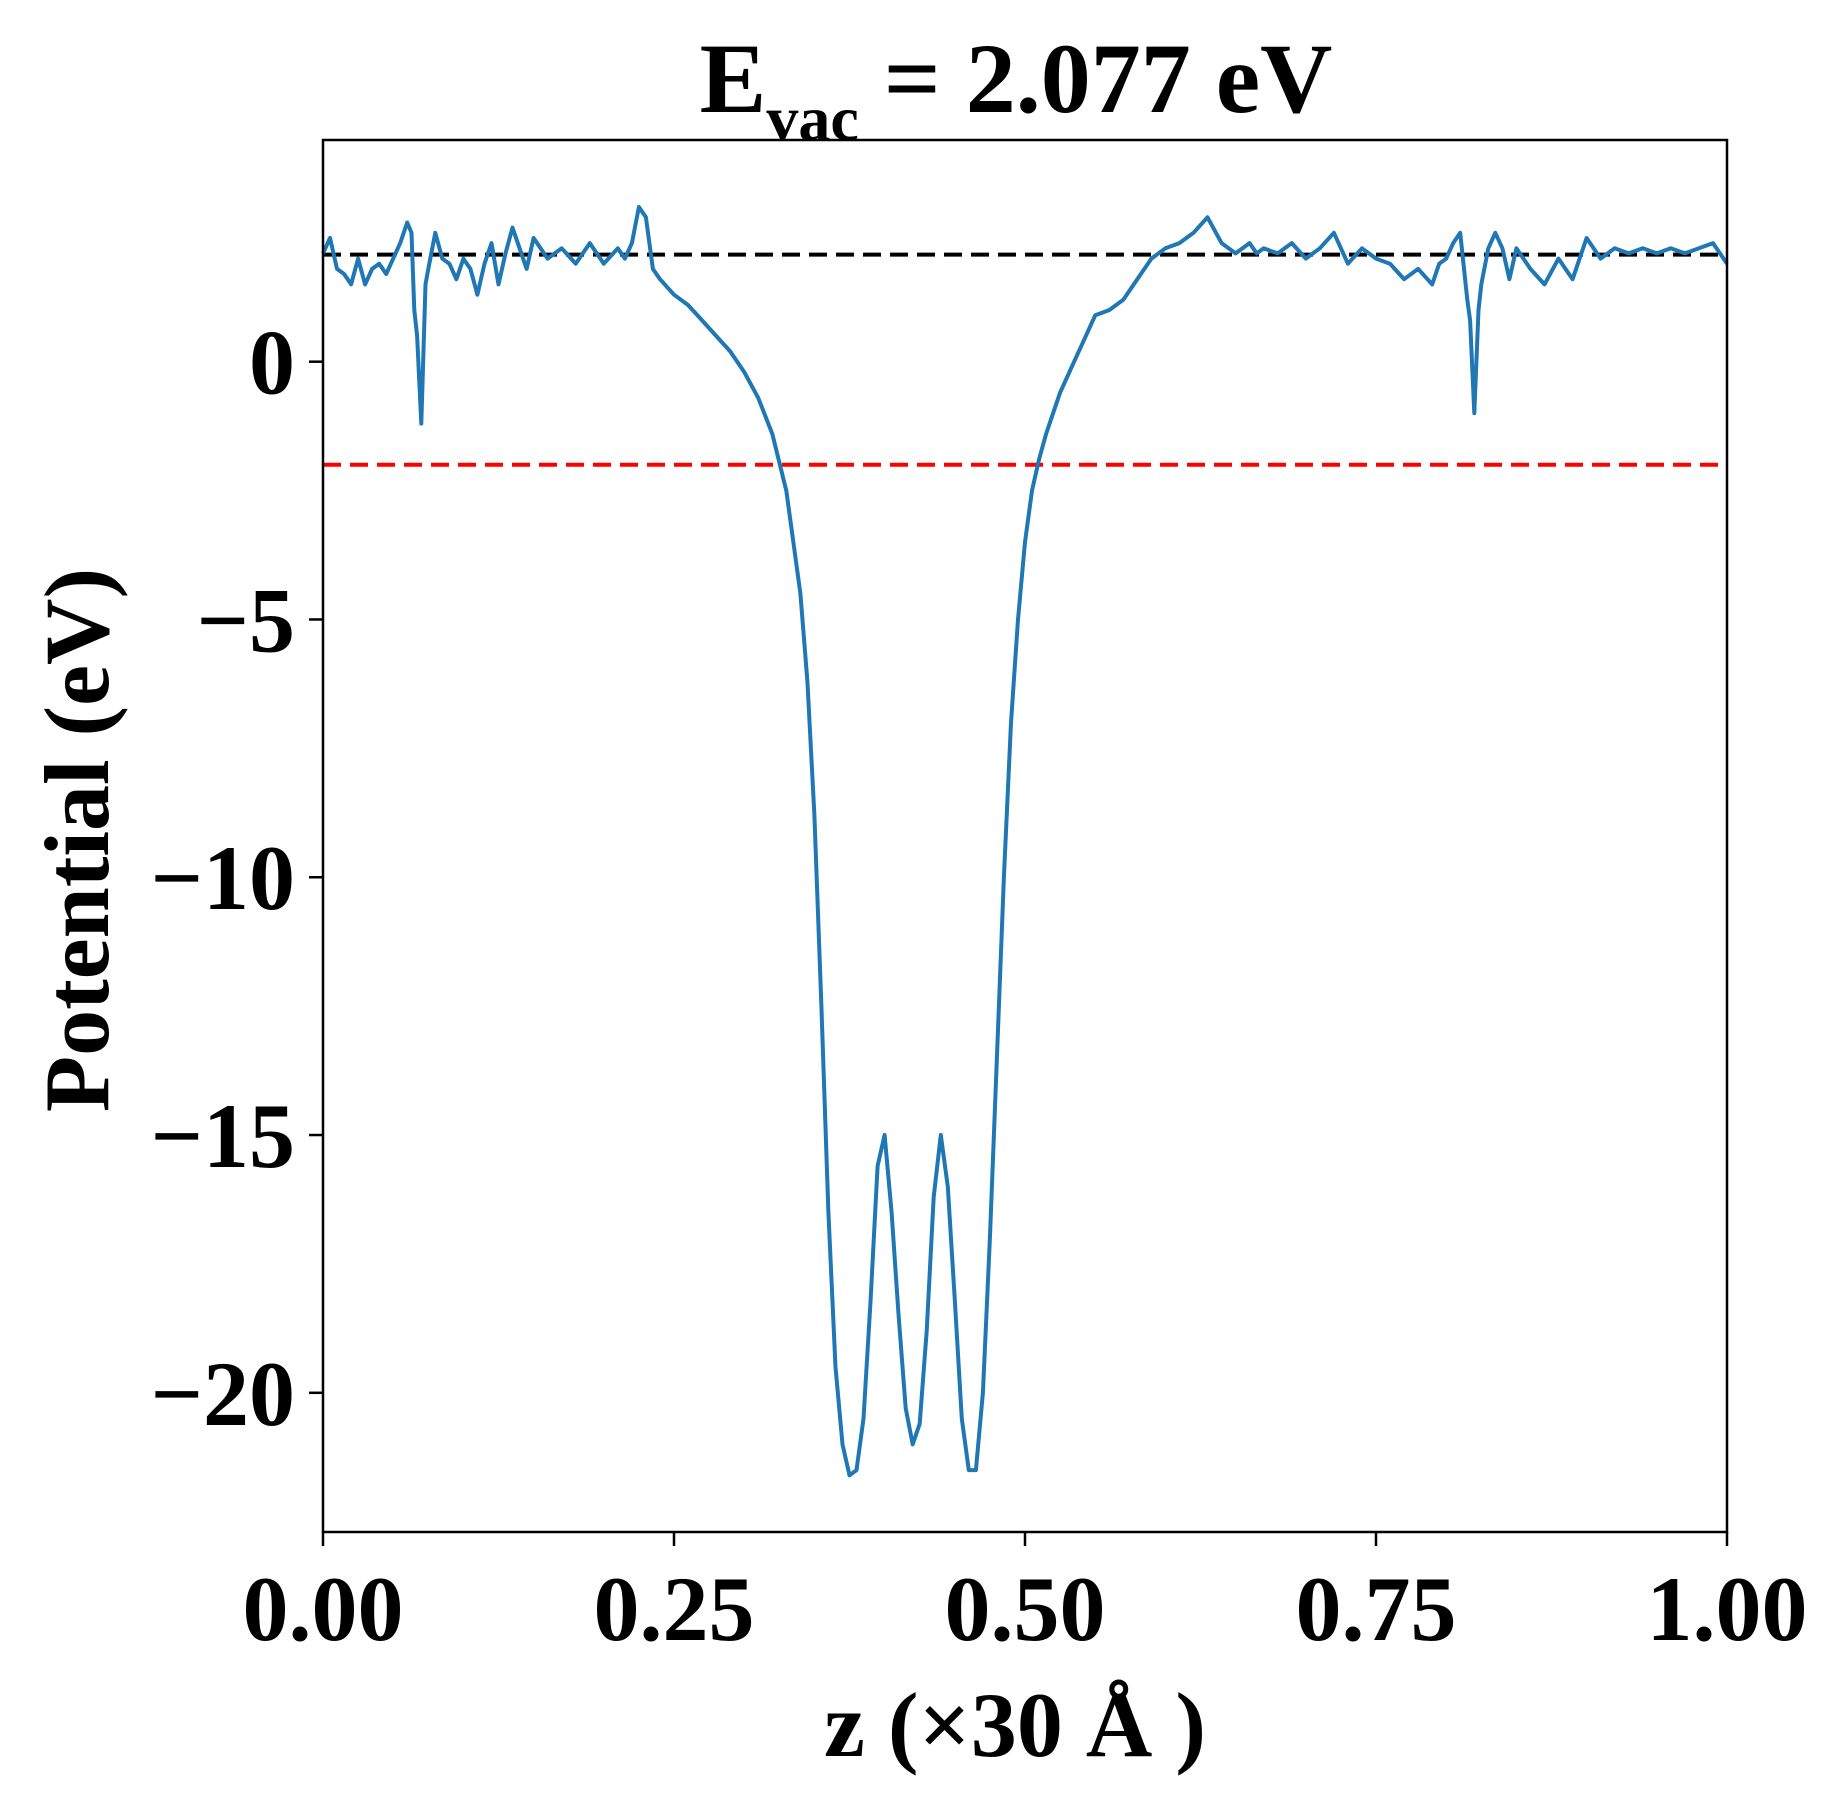 This screenshot has width=1833, height=1794. Describe the element at coordinates (223, 1394) in the screenshot. I see `y-tick-label: −20` at that location.